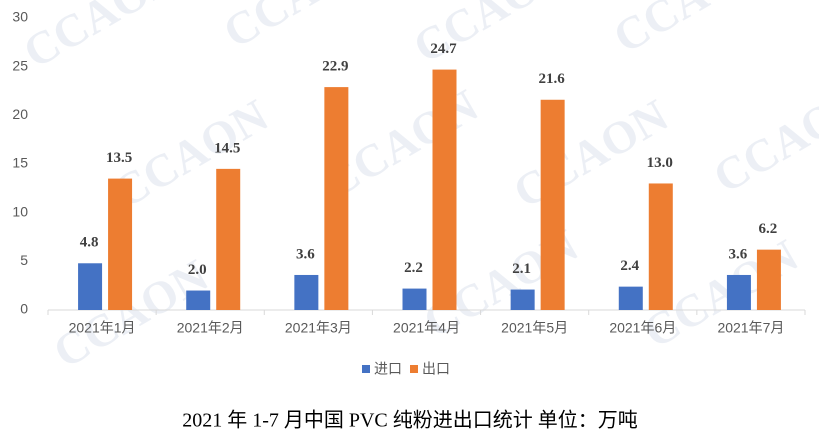 The height and width of the screenshot is (445, 819). What do you see at coordinates (119, 158) in the screenshot?
I see `value-label: 13.5` at bounding box center [119, 158].